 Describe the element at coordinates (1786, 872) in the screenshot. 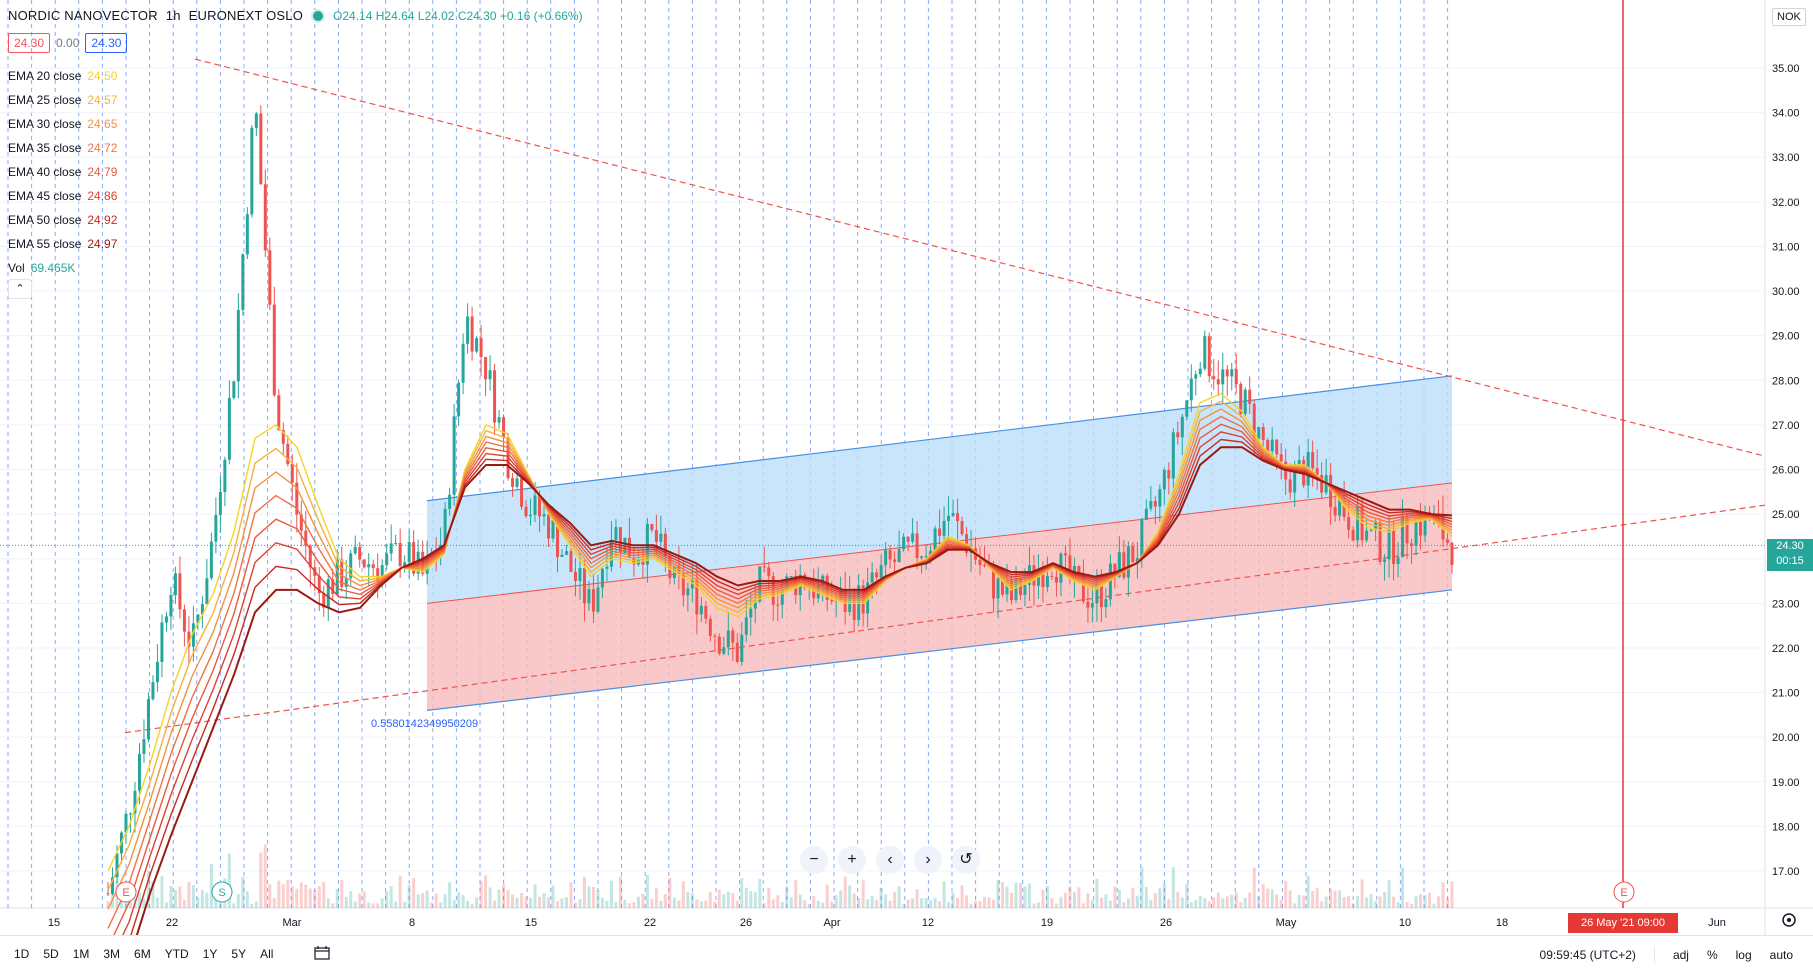

I see `price-tick-label: 17.00` at that location.